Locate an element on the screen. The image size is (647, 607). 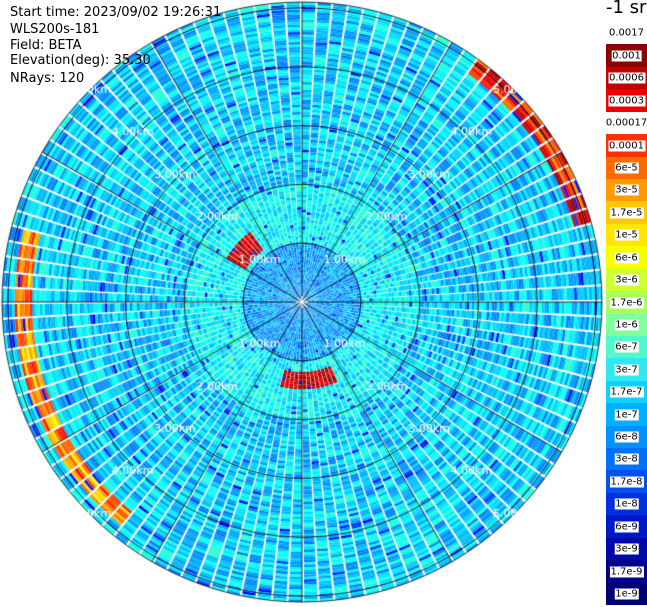
colorbar-label: 3e-5 is located at coordinates (626, 190).